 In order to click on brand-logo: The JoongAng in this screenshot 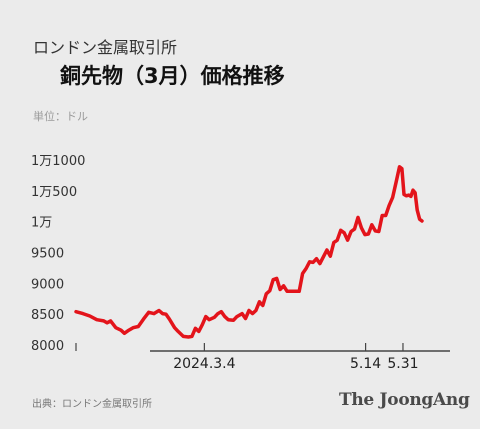, I will do `click(404, 400)`.